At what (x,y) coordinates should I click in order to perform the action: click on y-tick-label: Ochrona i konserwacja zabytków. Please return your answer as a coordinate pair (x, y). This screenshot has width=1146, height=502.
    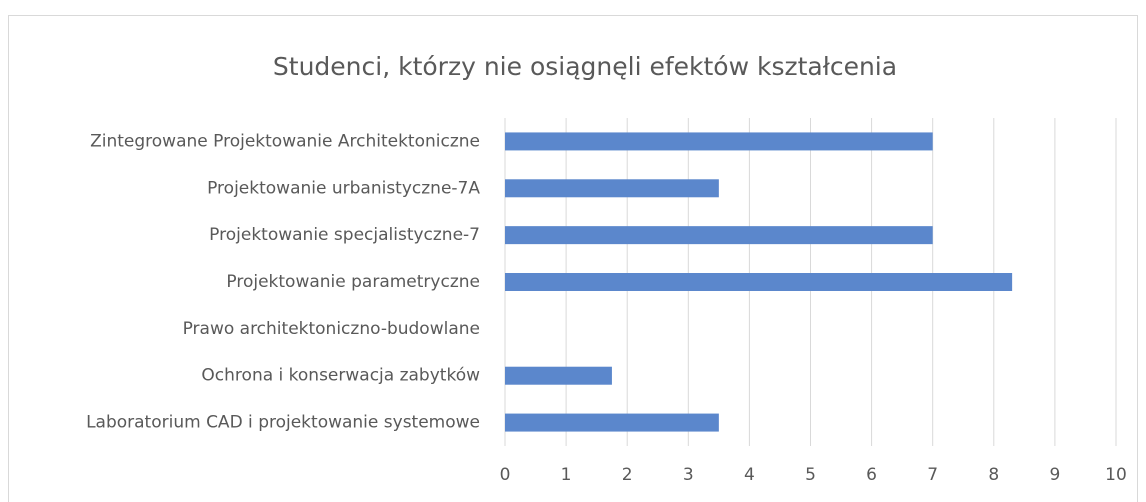
    Looking at the image, I should click on (340, 376).